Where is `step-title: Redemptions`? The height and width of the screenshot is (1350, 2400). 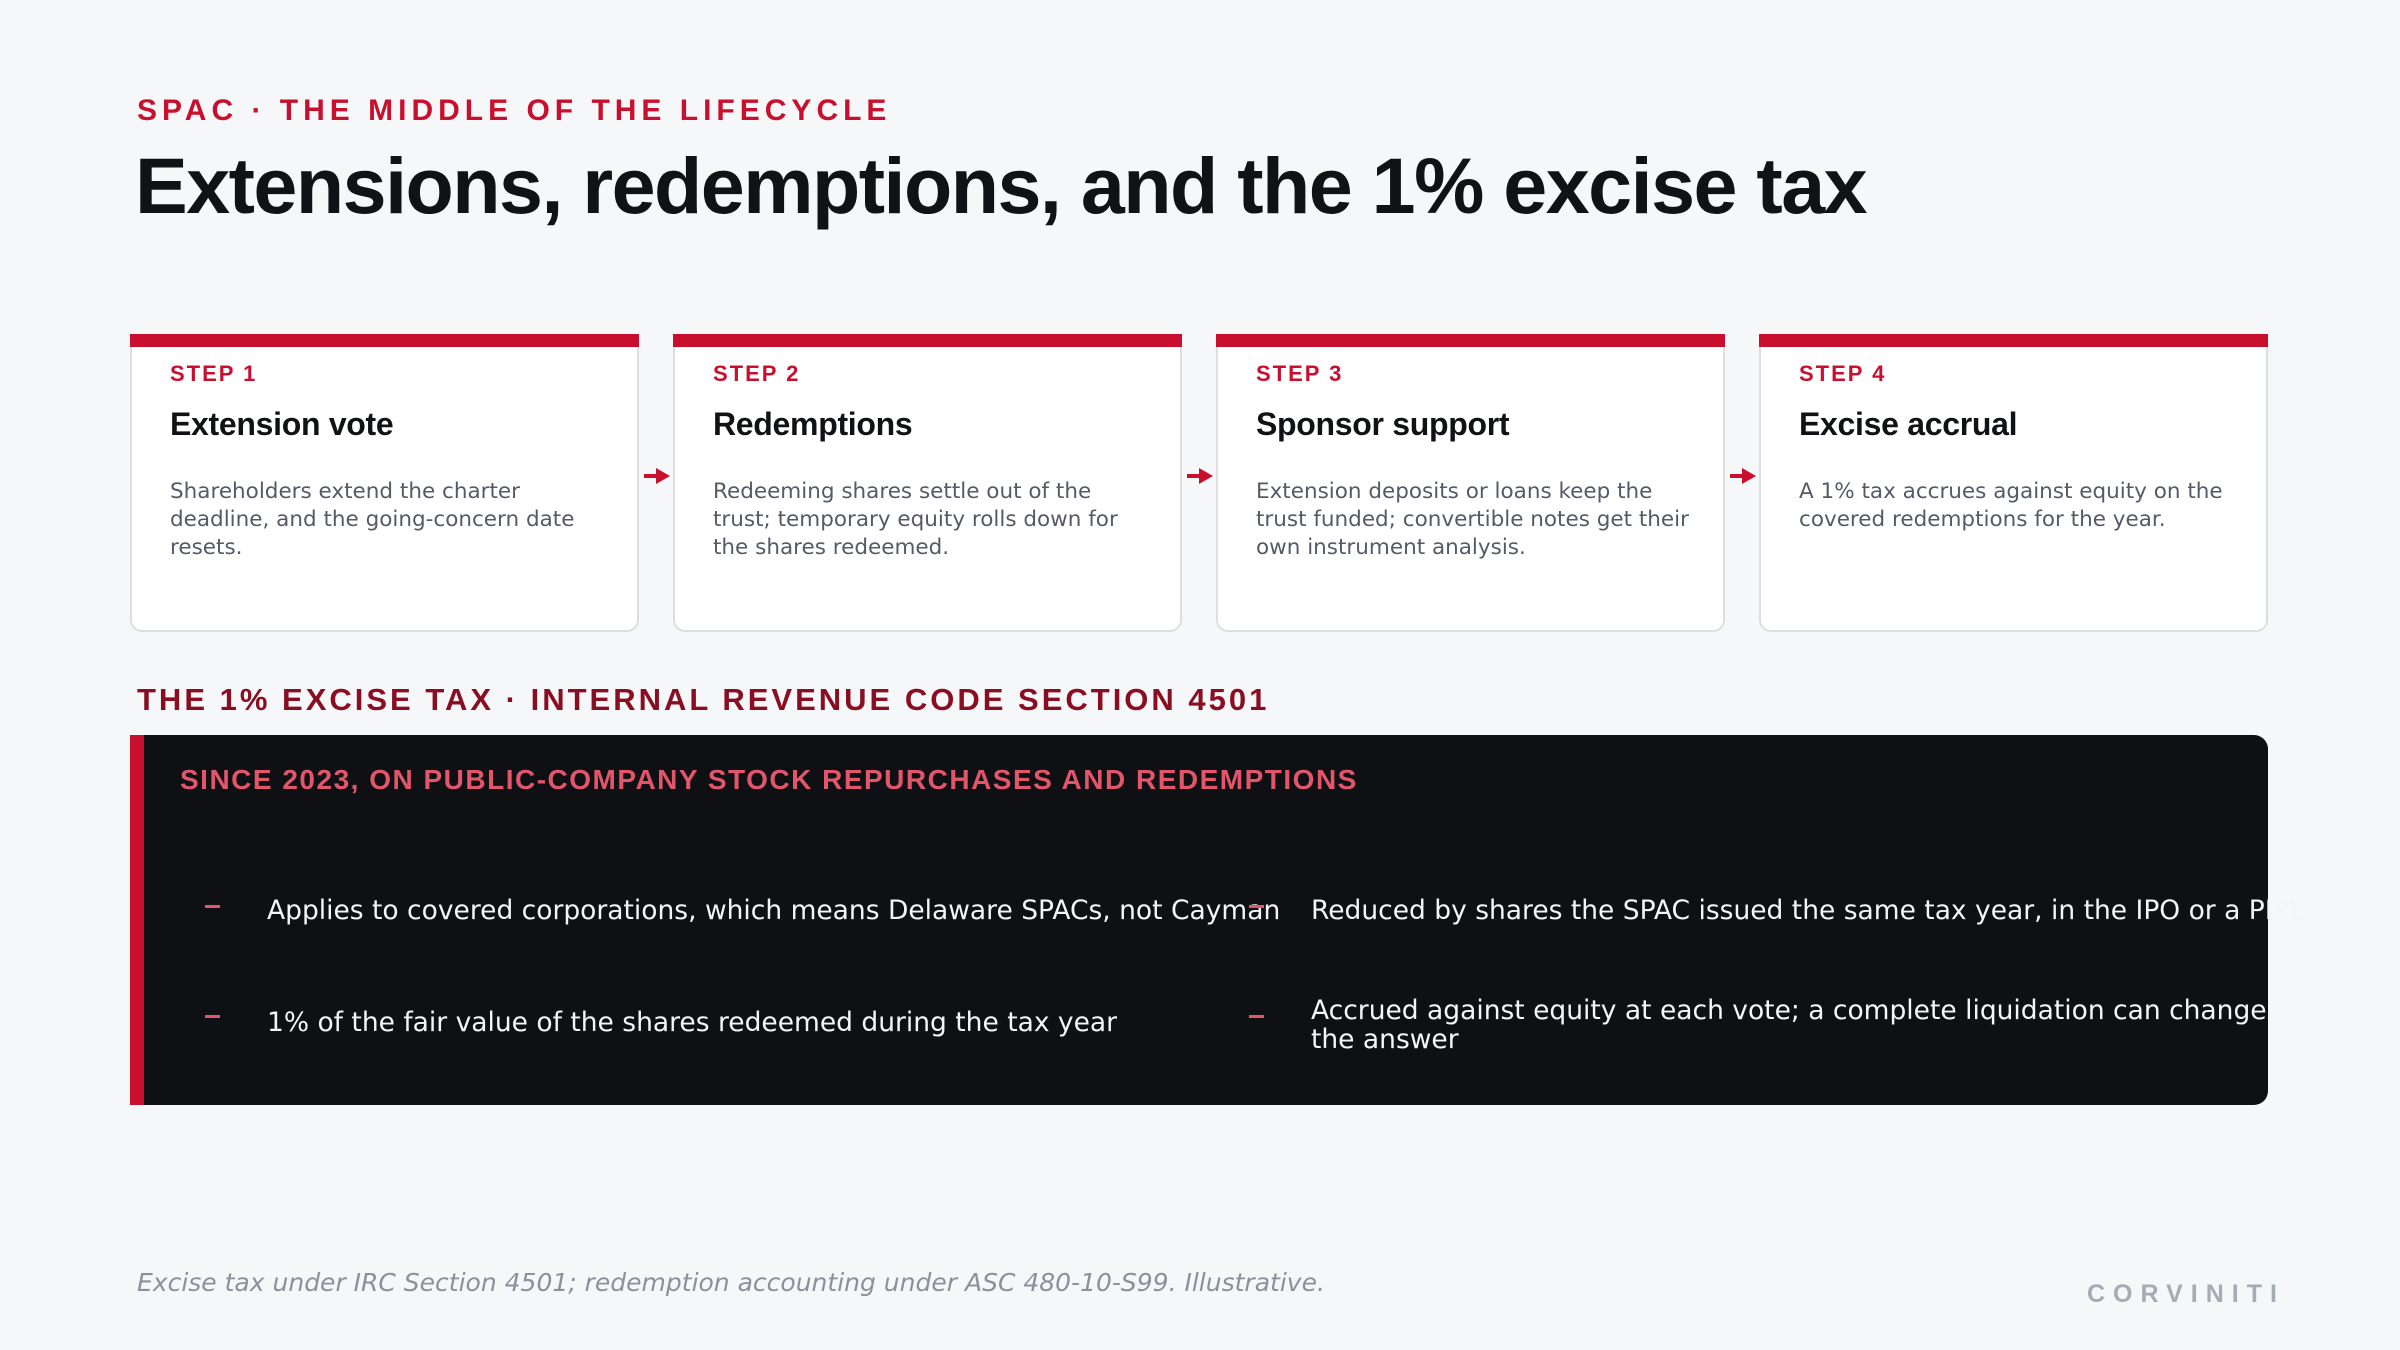 step-title: Redemptions is located at coordinates (813, 424).